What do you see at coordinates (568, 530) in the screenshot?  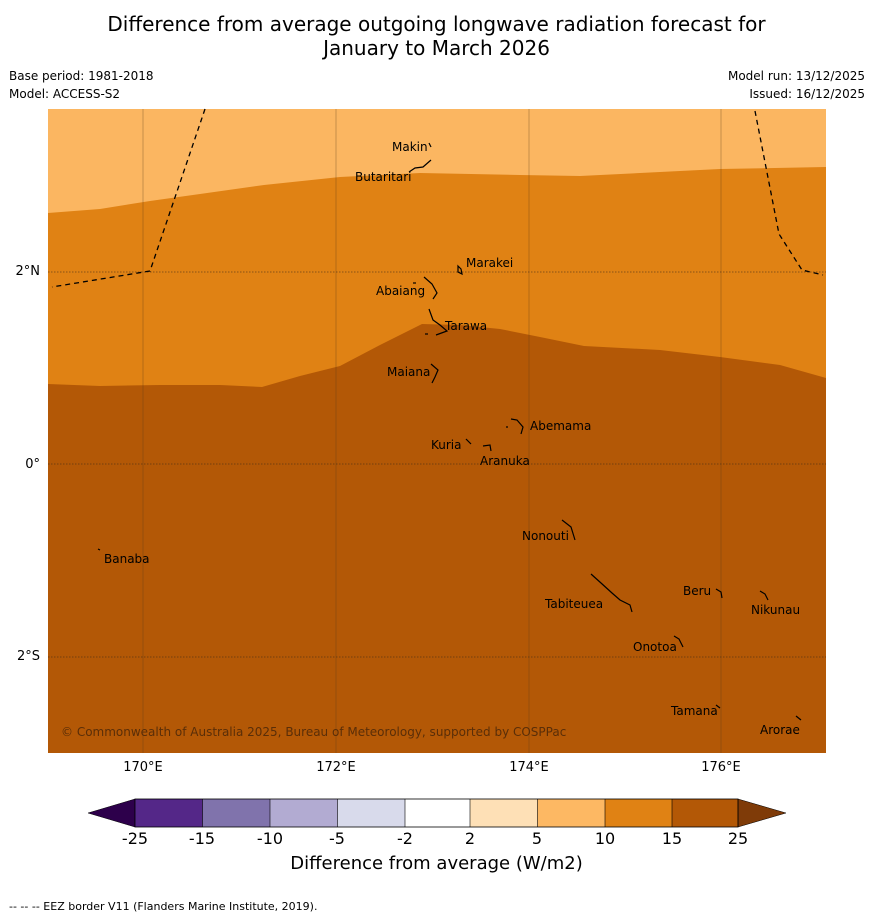 I see `island-nonouti` at bounding box center [568, 530].